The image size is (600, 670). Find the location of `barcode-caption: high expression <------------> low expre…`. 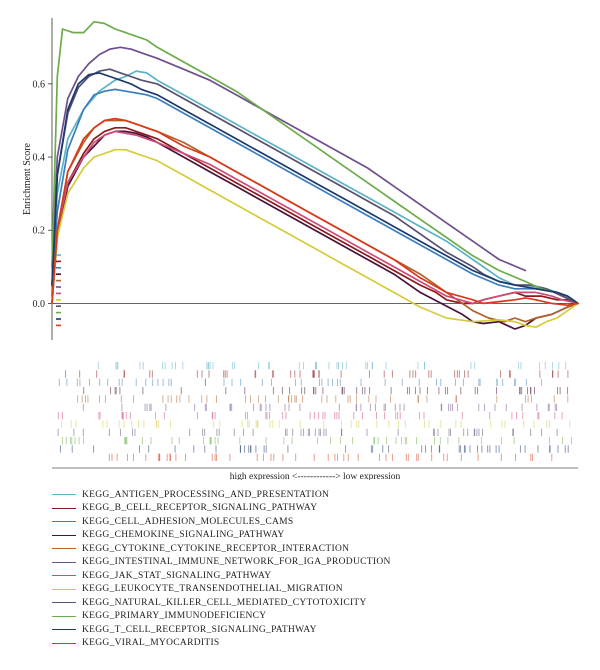

barcode-caption: high expression <------------> low expre… is located at coordinates (315, 476).